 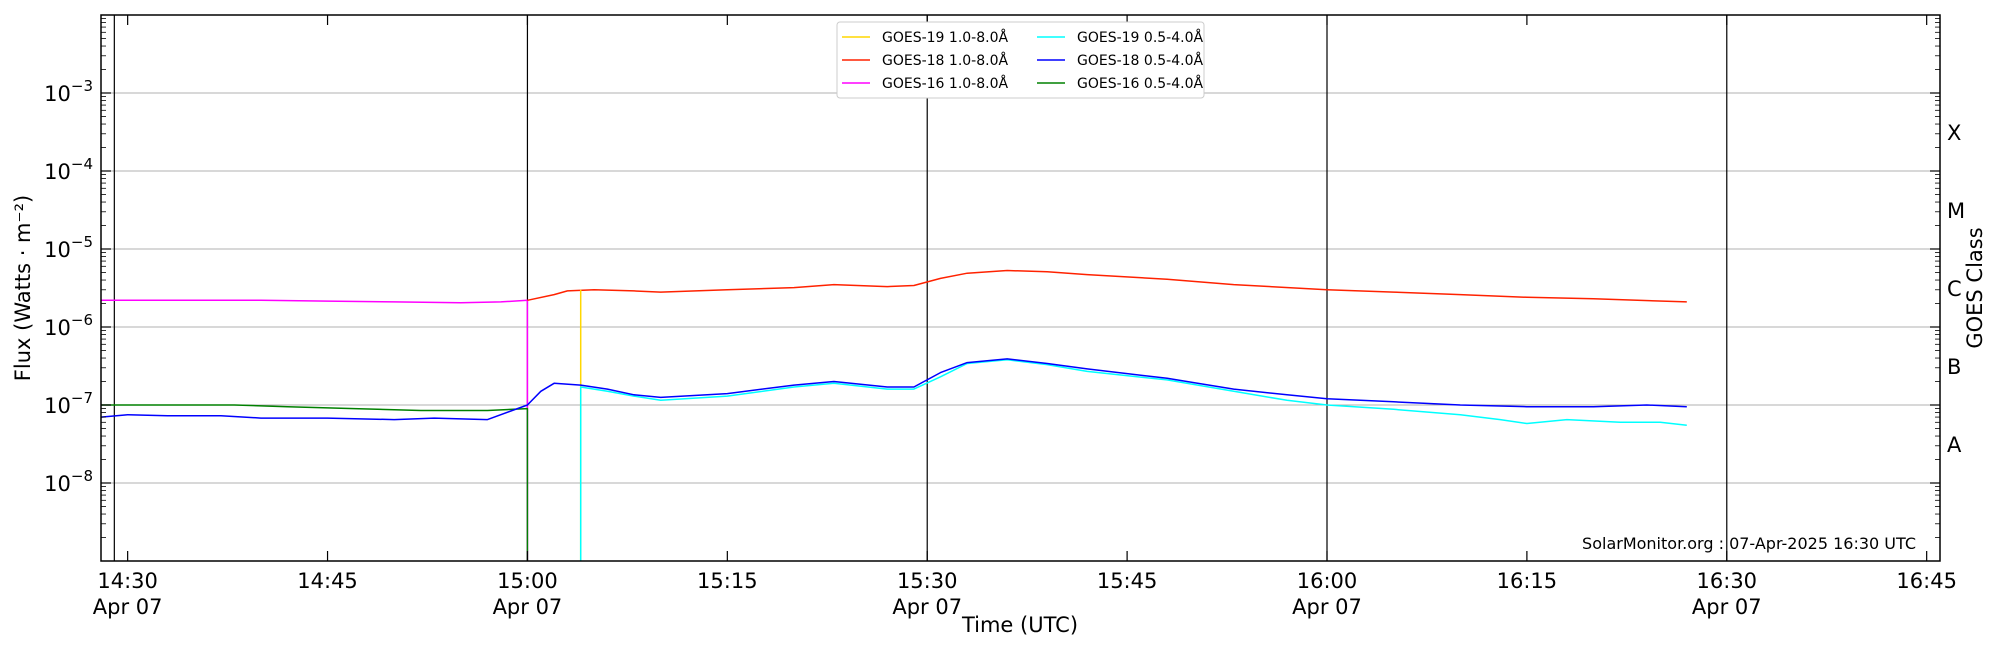 I want to click on goes-class-label: B, so click(x=1954, y=367).